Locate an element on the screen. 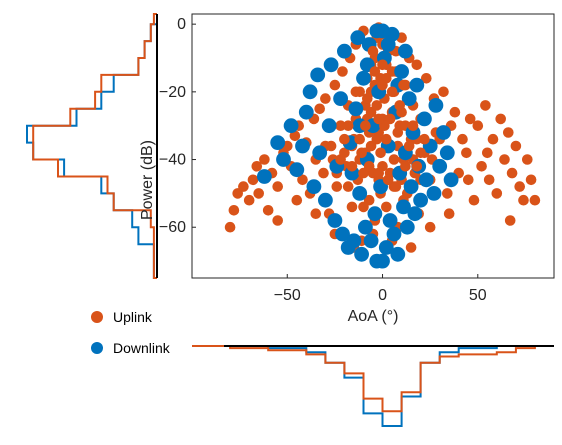  legend-label-downlink: Downlink is located at coordinates (142, 348).